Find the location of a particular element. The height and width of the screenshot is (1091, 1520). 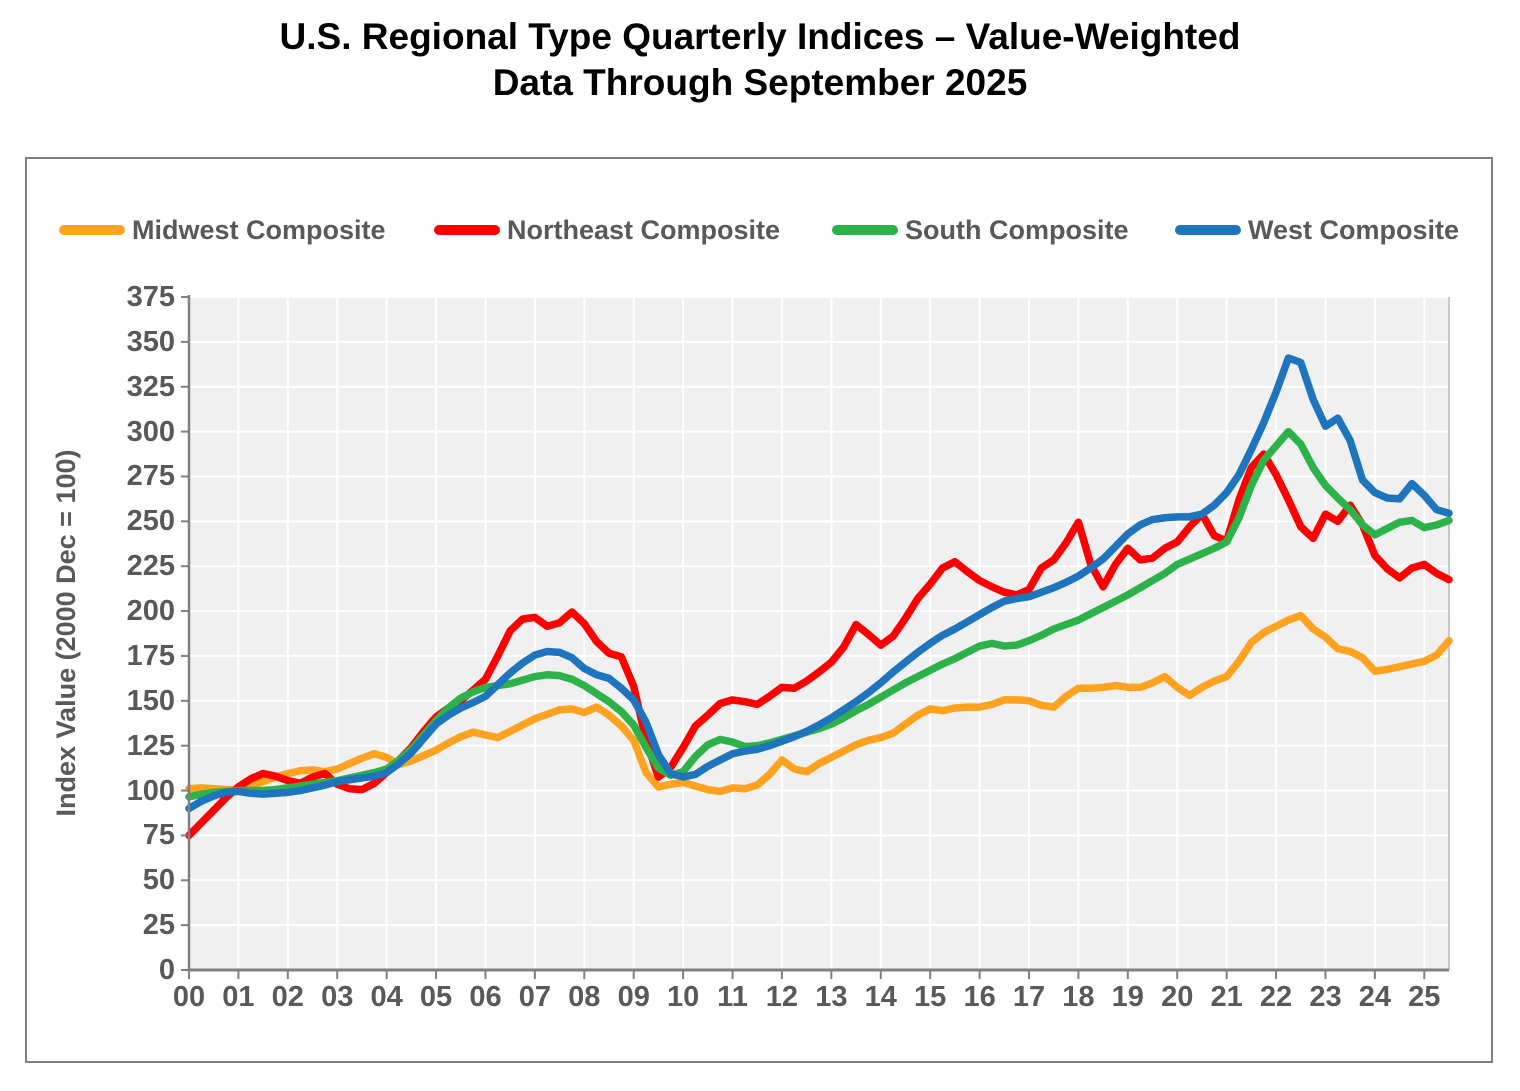

x-tick-label: 23 is located at coordinates (1325, 997).